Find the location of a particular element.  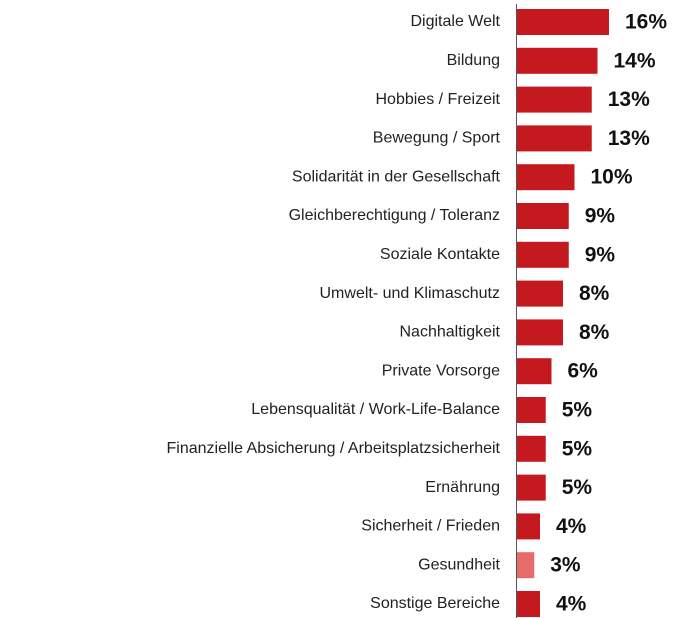

category-label: Umwelt- und Klimaschutz is located at coordinates (410, 293).